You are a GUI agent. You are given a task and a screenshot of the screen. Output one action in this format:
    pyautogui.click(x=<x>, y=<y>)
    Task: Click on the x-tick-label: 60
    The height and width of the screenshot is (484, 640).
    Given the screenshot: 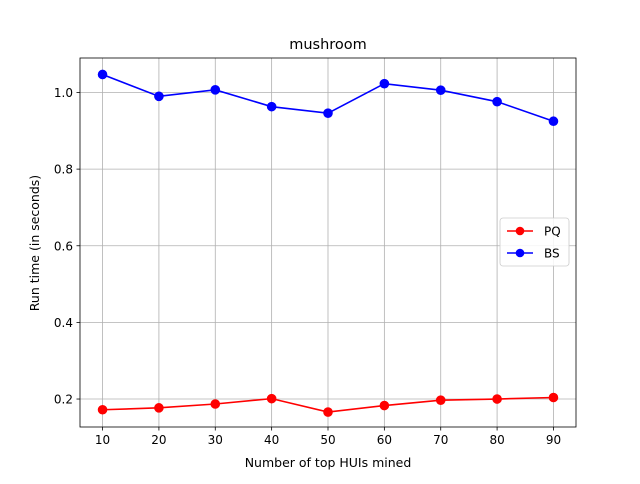 What is the action you would take?
    pyautogui.click(x=384, y=440)
    